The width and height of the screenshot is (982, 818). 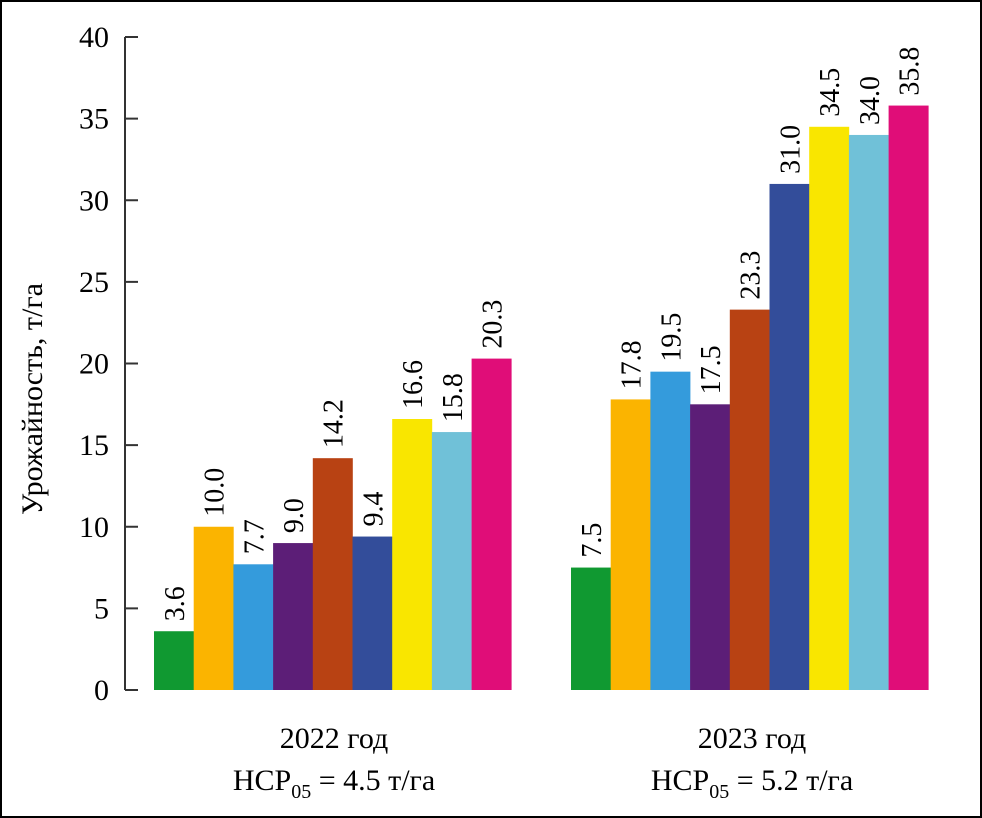 What do you see at coordinates (215, 492) in the screenshot?
I see `data-label: 10.0` at bounding box center [215, 492].